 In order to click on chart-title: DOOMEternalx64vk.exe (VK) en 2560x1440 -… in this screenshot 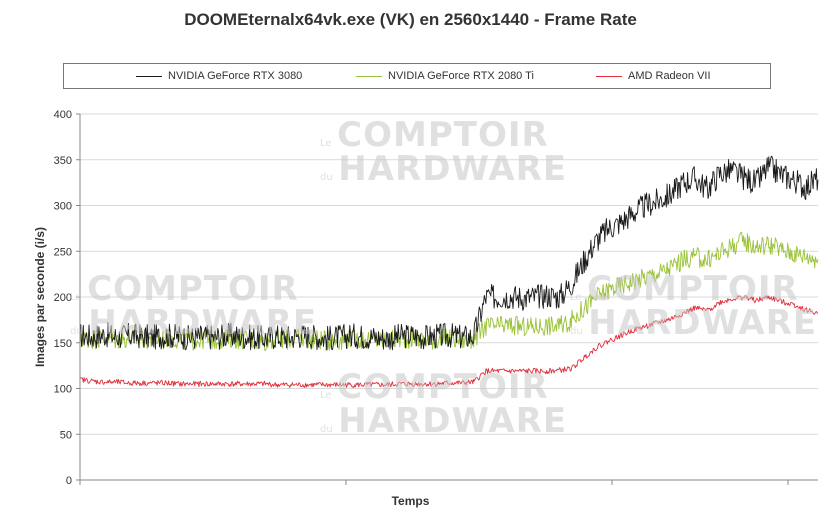, I will do `click(410, 19)`.